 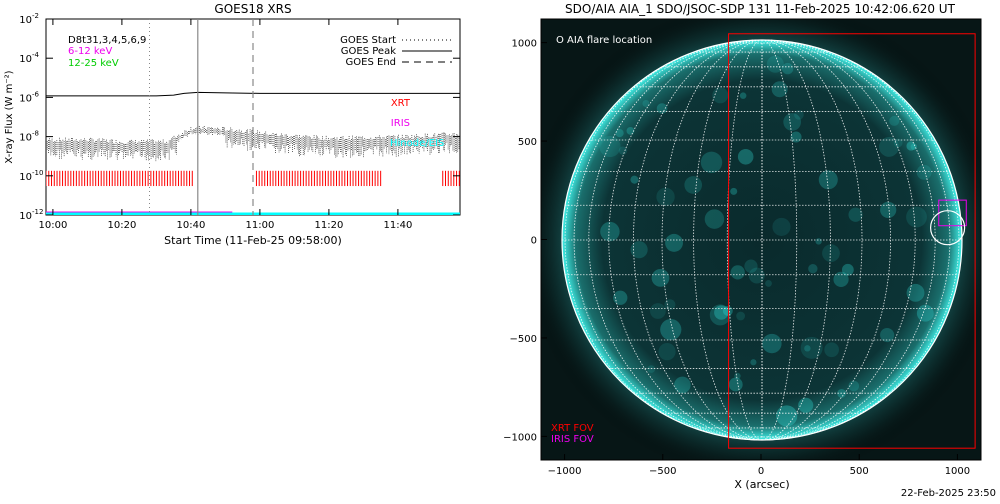 I want to click on legend-label-12-25kev: 12-25 keV, so click(x=93, y=63).